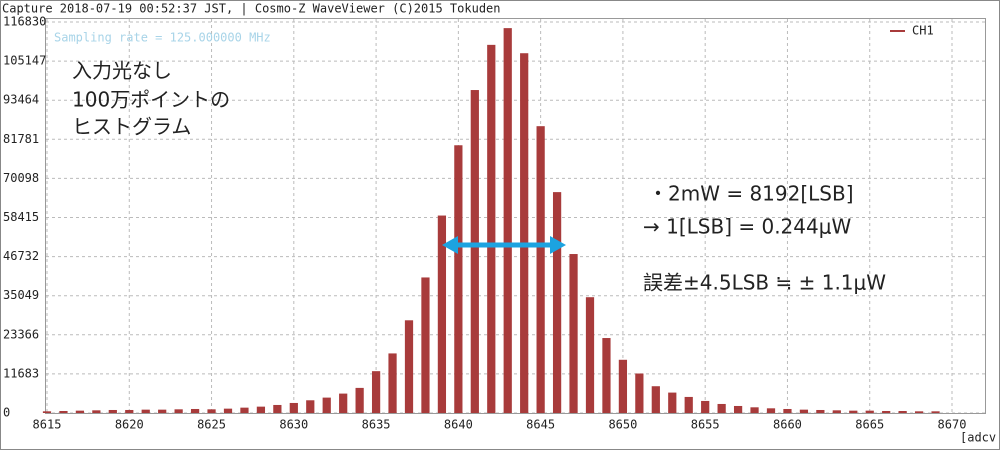 The height and width of the screenshot is (450, 1000). Describe the element at coordinates (622, 425) in the screenshot. I see `x-tick-label: 8650` at that location.